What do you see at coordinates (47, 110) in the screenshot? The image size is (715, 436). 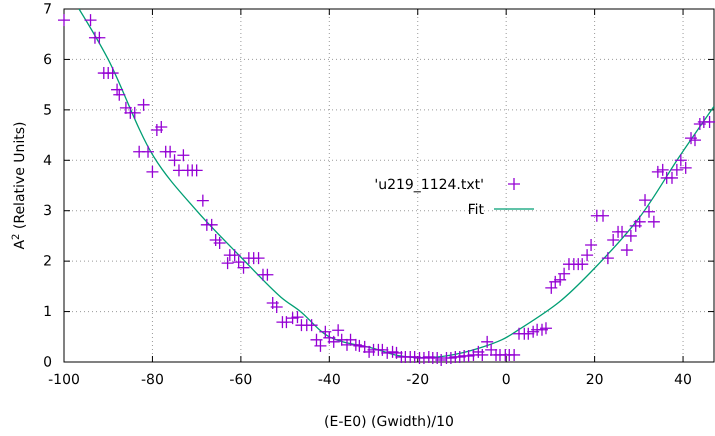 I see `y-tick-label: 5` at bounding box center [47, 110].